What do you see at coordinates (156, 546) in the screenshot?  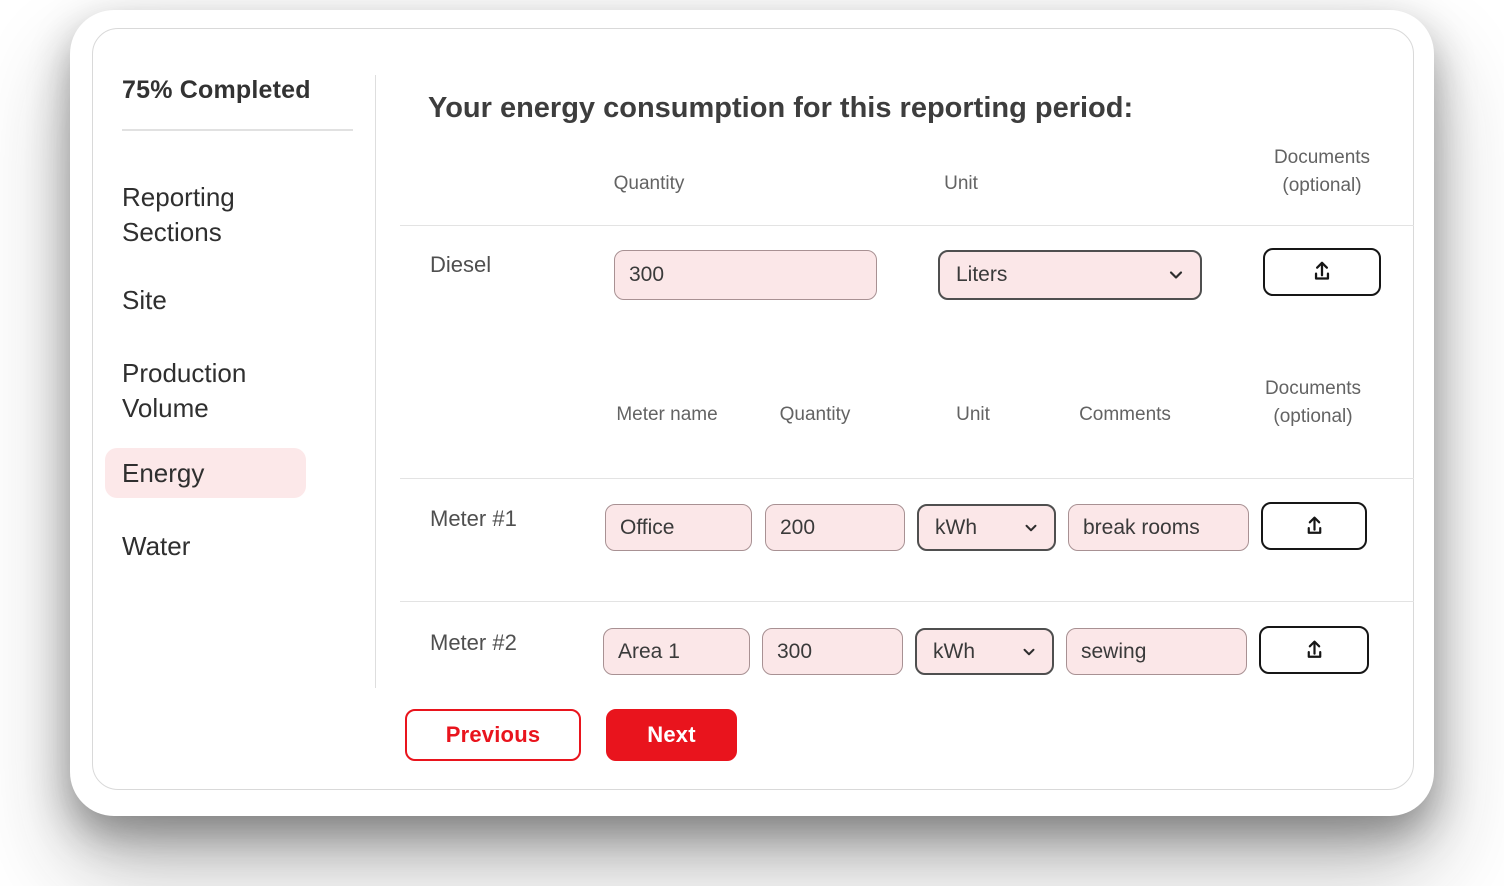 I see `sidebar-item-water: Water` at bounding box center [156, 546].